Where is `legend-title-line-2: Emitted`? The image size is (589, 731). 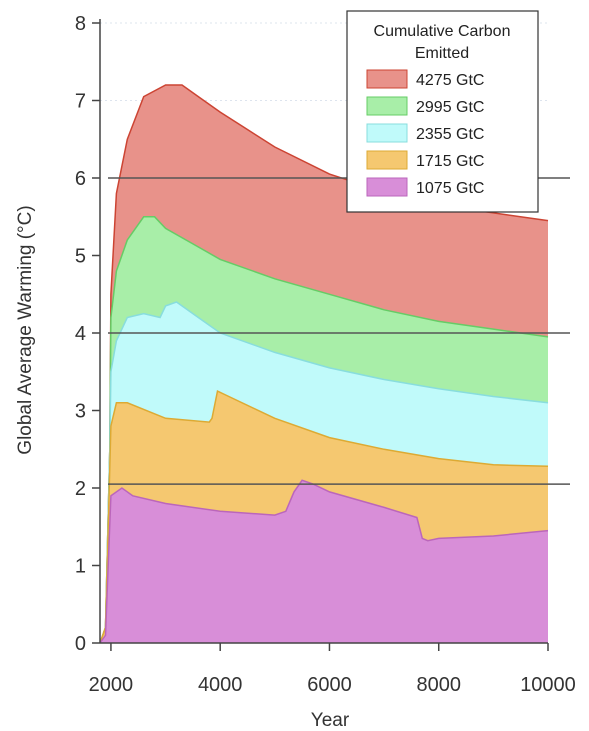 legend-title-line-2: Emitted is located at coordinates (442, 53).